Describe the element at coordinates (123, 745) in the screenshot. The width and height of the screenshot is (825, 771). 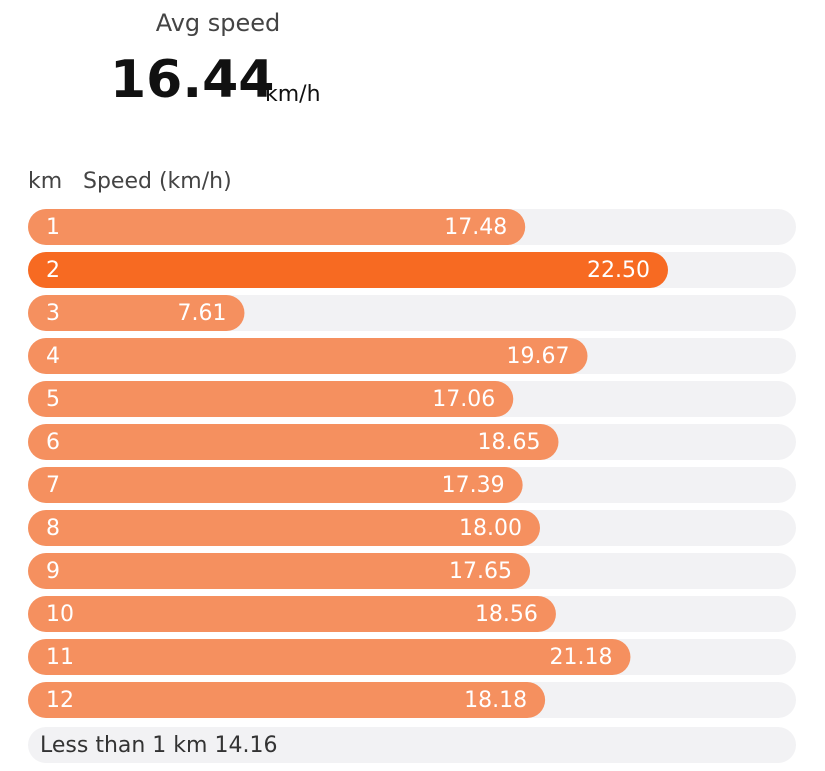
I see `remainder-label: Less than 1 km` at that location.